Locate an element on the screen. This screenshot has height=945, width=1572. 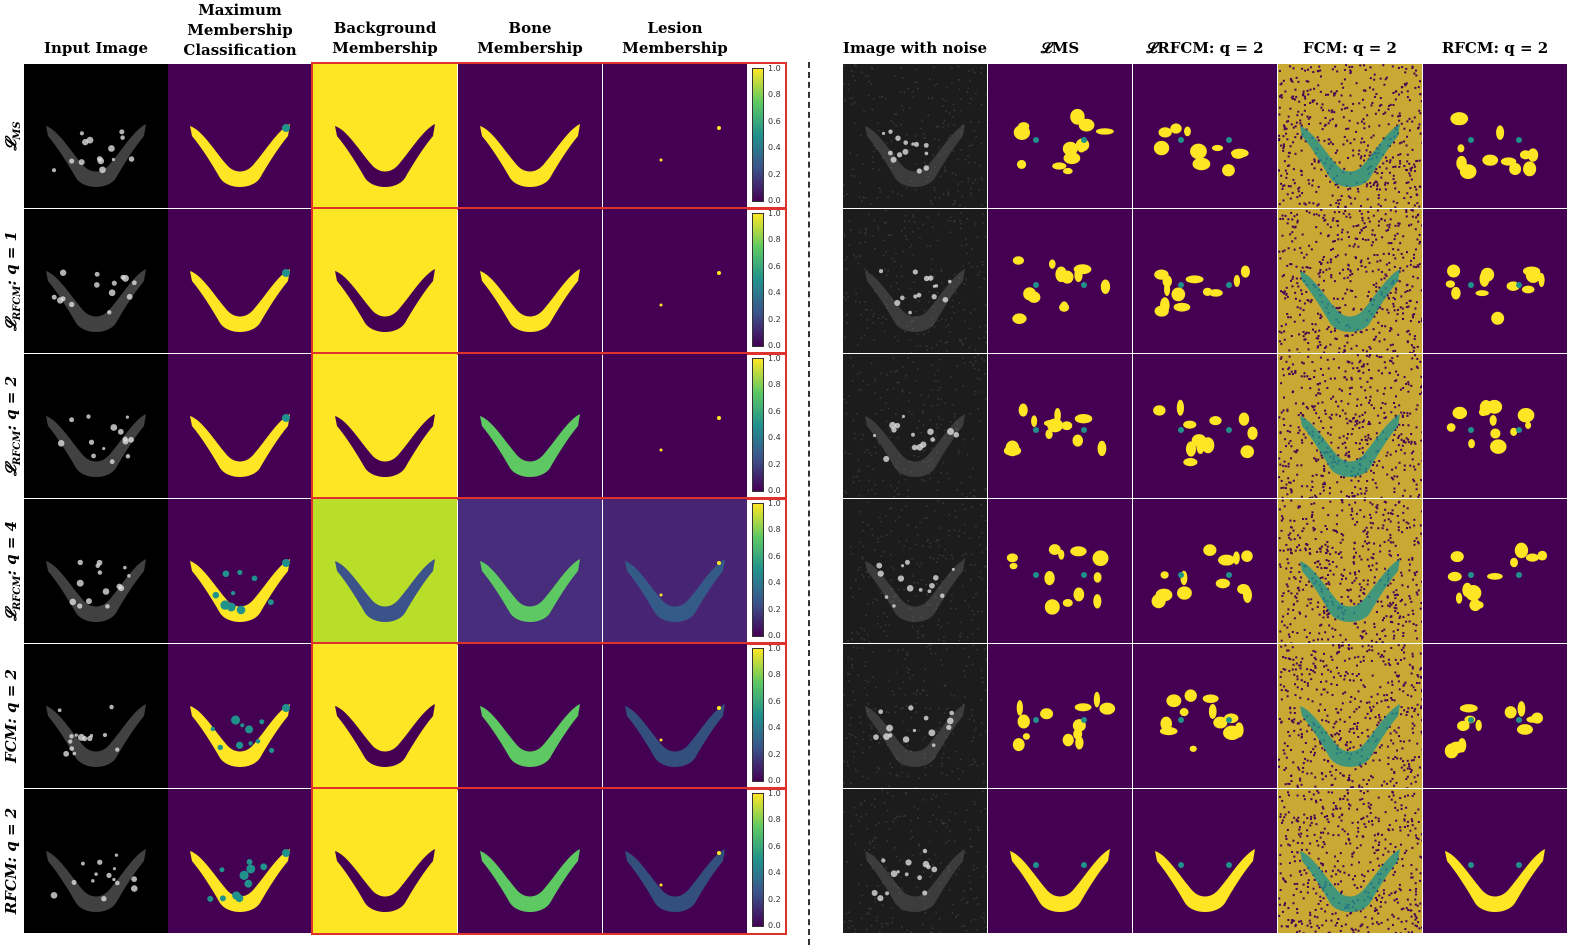
column-header-right: RFCM: q = 2 is located at coordinates (1495, 48).